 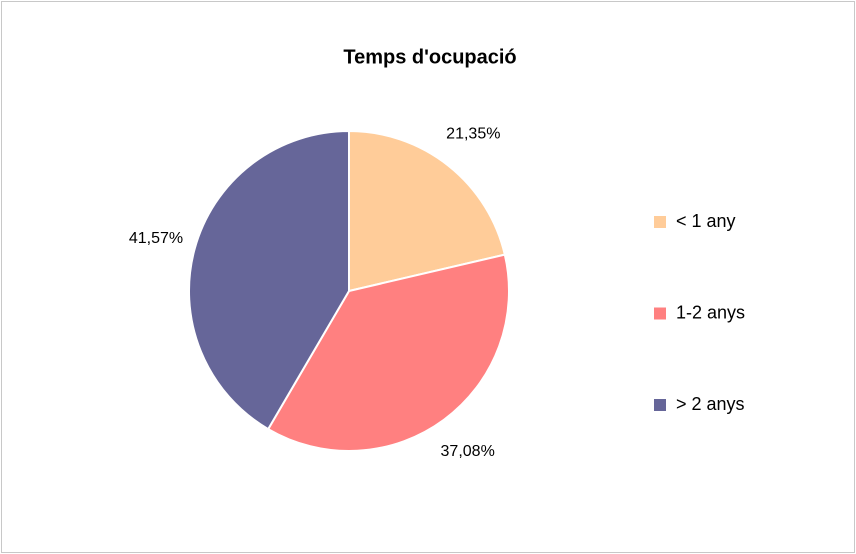 I want to click on chart-title: Temps d'ocupació, so click(x=429, y=57).